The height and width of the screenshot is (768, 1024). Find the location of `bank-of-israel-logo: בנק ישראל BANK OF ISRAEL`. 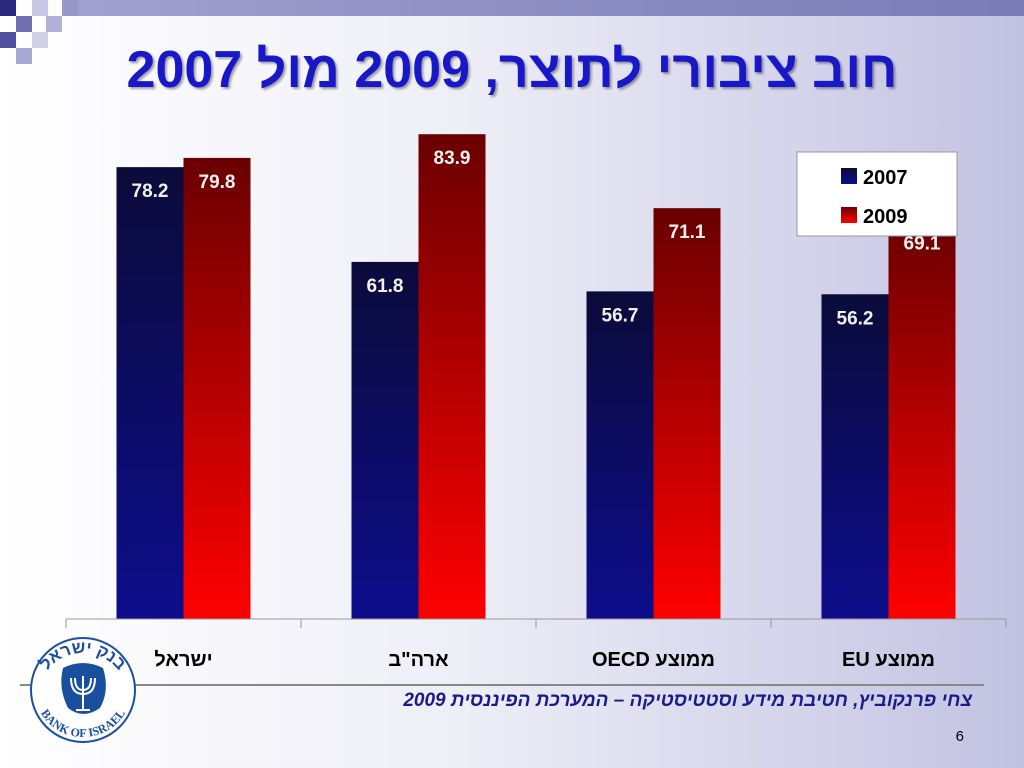

bank-of-israel-logo: בנק ישראל BANK OF ISRAEL is located at coordinates (83, 690).